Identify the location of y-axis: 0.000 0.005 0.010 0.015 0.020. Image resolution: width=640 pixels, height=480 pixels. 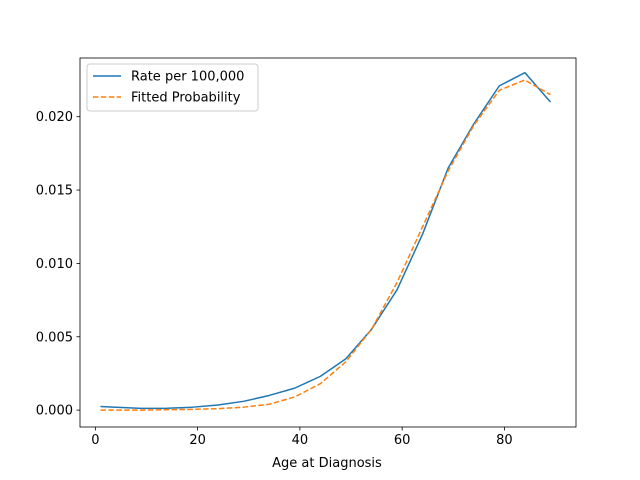
(58, 264).